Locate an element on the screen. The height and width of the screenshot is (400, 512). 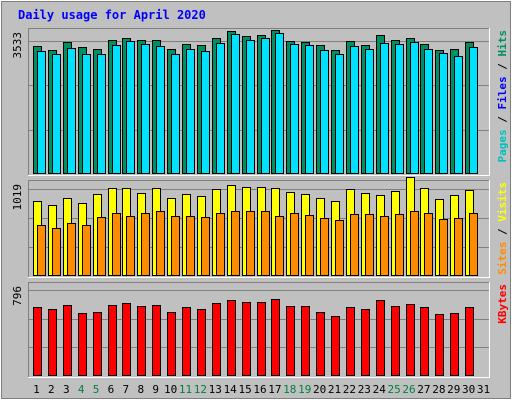
x-tick-label-day-27: 27 is located at coordinates (423, 389).